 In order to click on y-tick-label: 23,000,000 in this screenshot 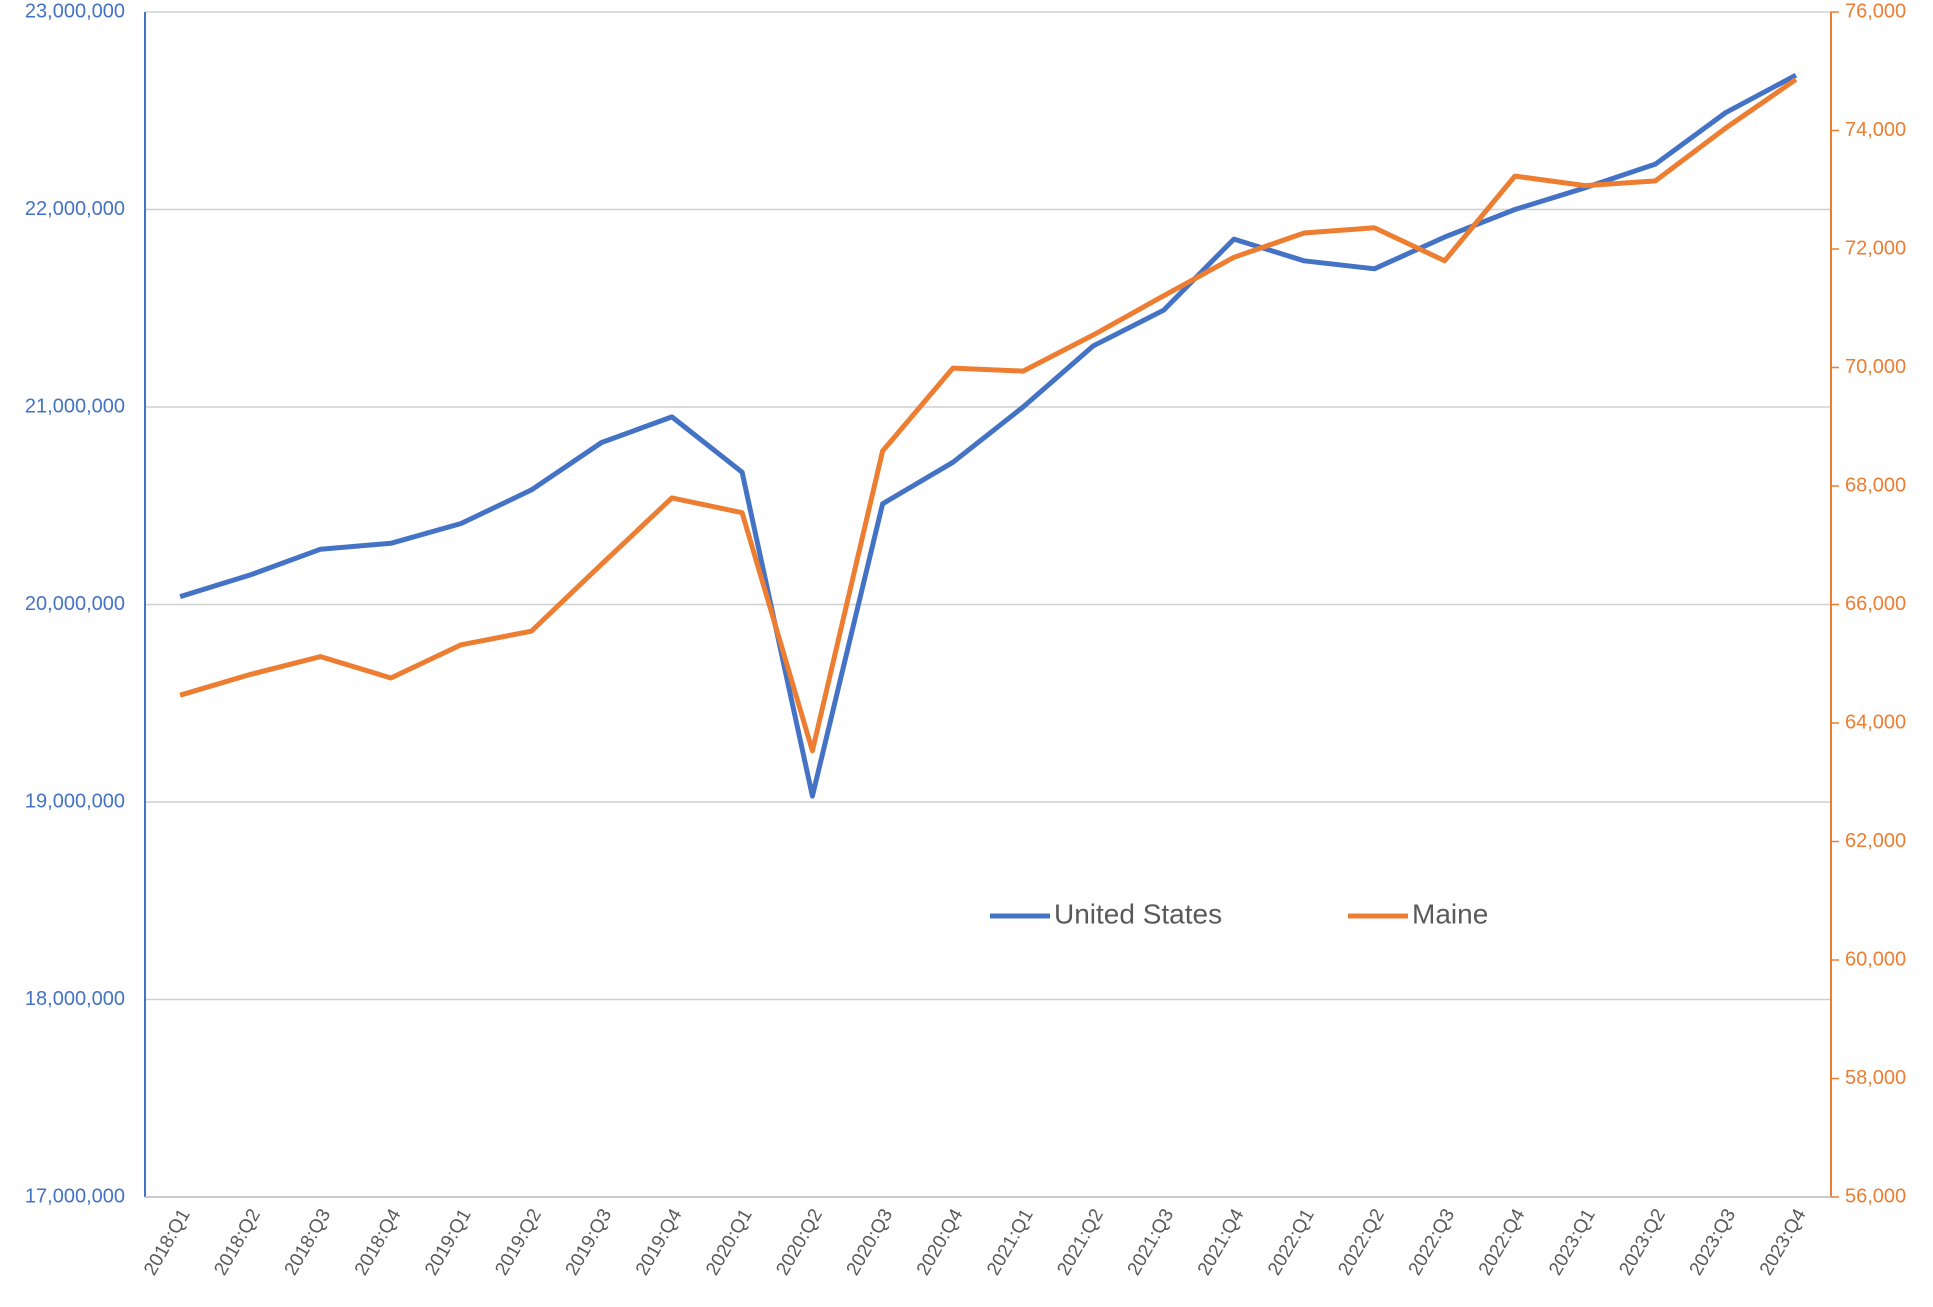, I will do `click(75, 11)`.